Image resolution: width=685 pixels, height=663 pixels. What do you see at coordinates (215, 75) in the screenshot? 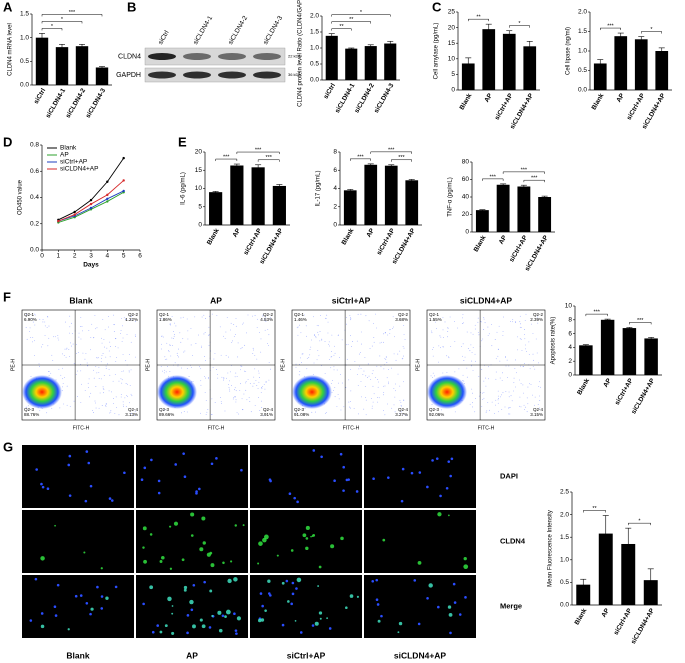
I see `blot-strip` at bounding box center [215, 75].